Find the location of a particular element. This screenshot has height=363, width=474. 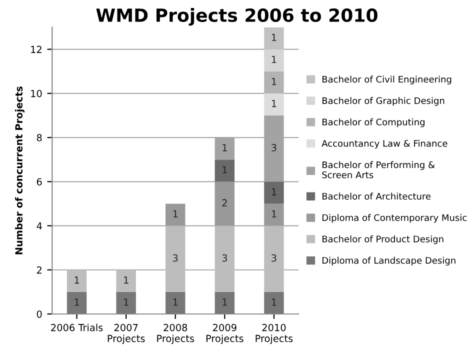

y-tick-label: 8 is located at coordinates (39, 138).